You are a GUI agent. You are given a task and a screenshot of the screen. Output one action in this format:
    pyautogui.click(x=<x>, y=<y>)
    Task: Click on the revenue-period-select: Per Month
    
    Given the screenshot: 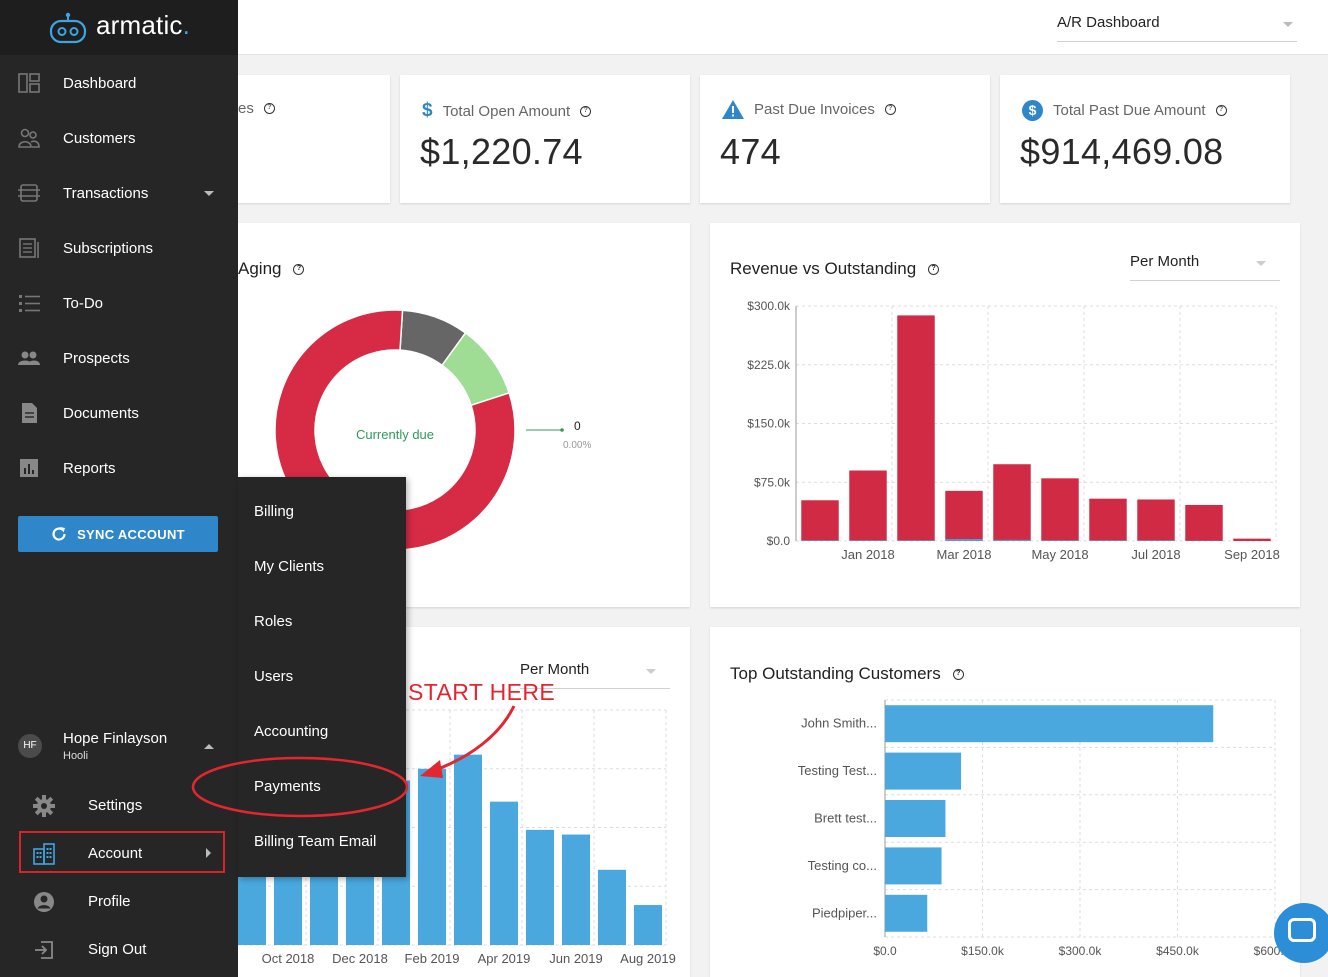 What is the action you would take?
    pyautogui.click(x=1205, y=267)
    